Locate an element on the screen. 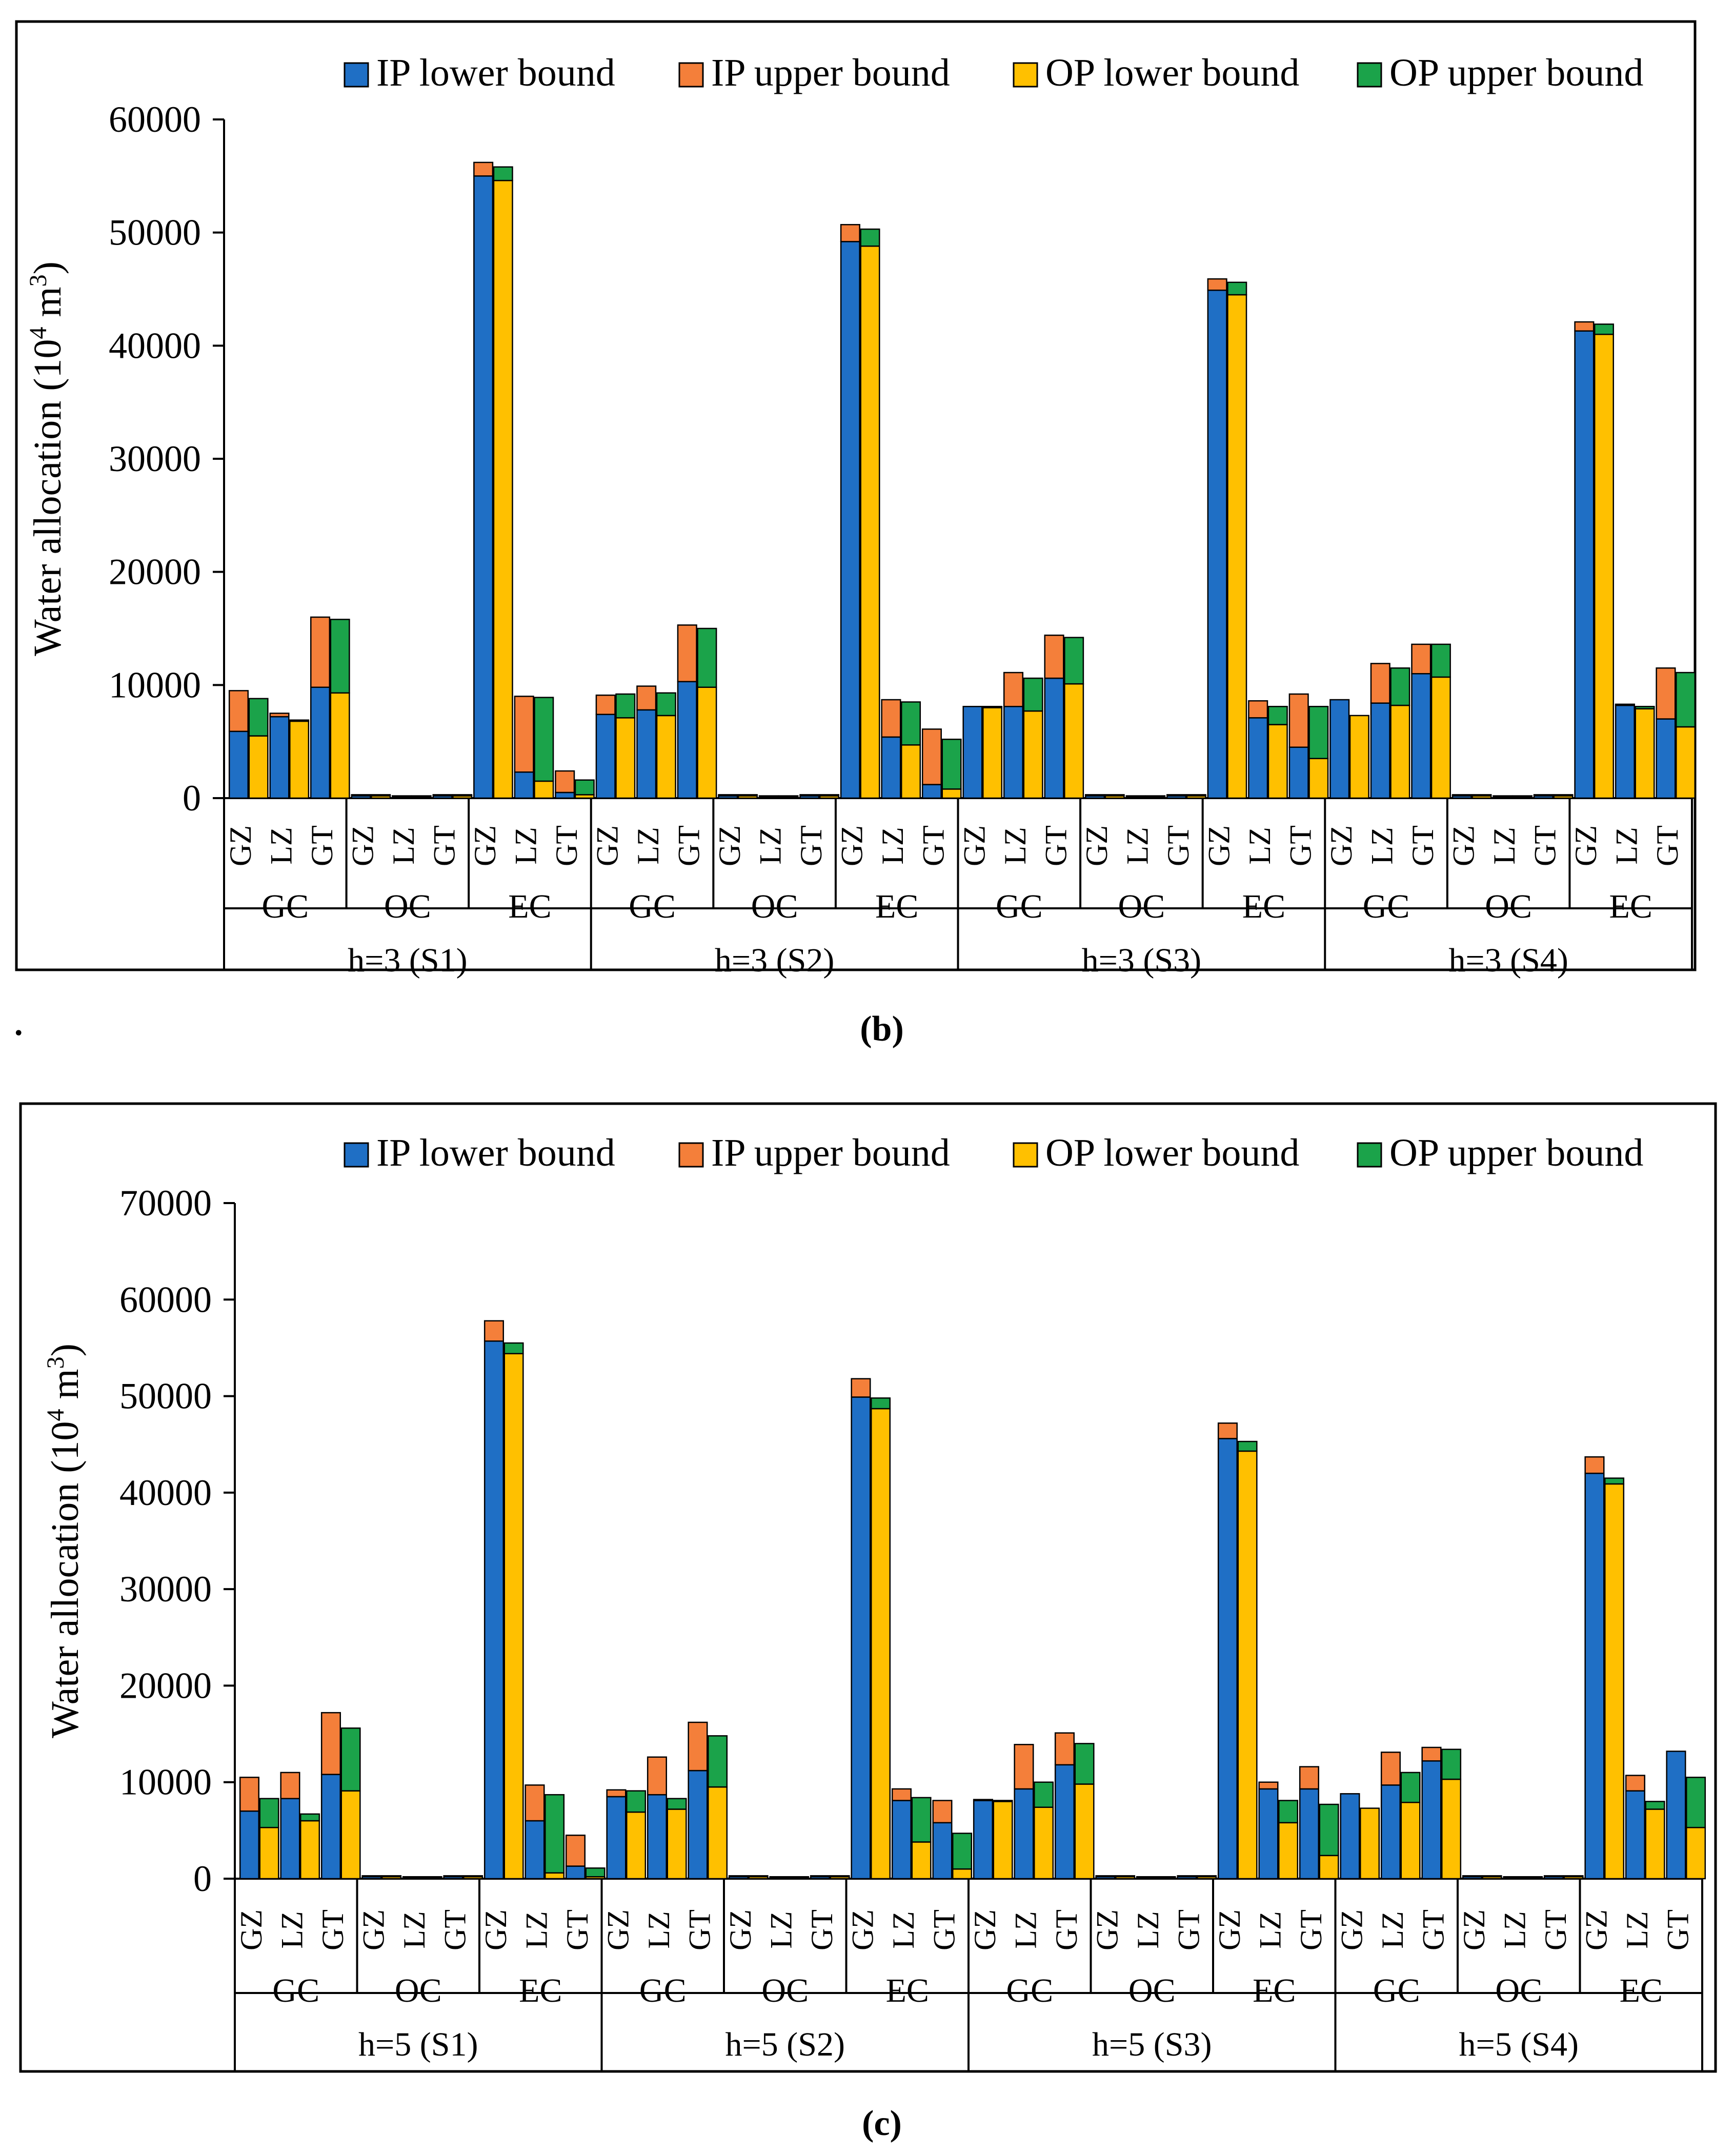 The width and height of the screenshot is (1734, 2156). scenario-label: h=3 (S4) is located at coordinates (1508, 960).